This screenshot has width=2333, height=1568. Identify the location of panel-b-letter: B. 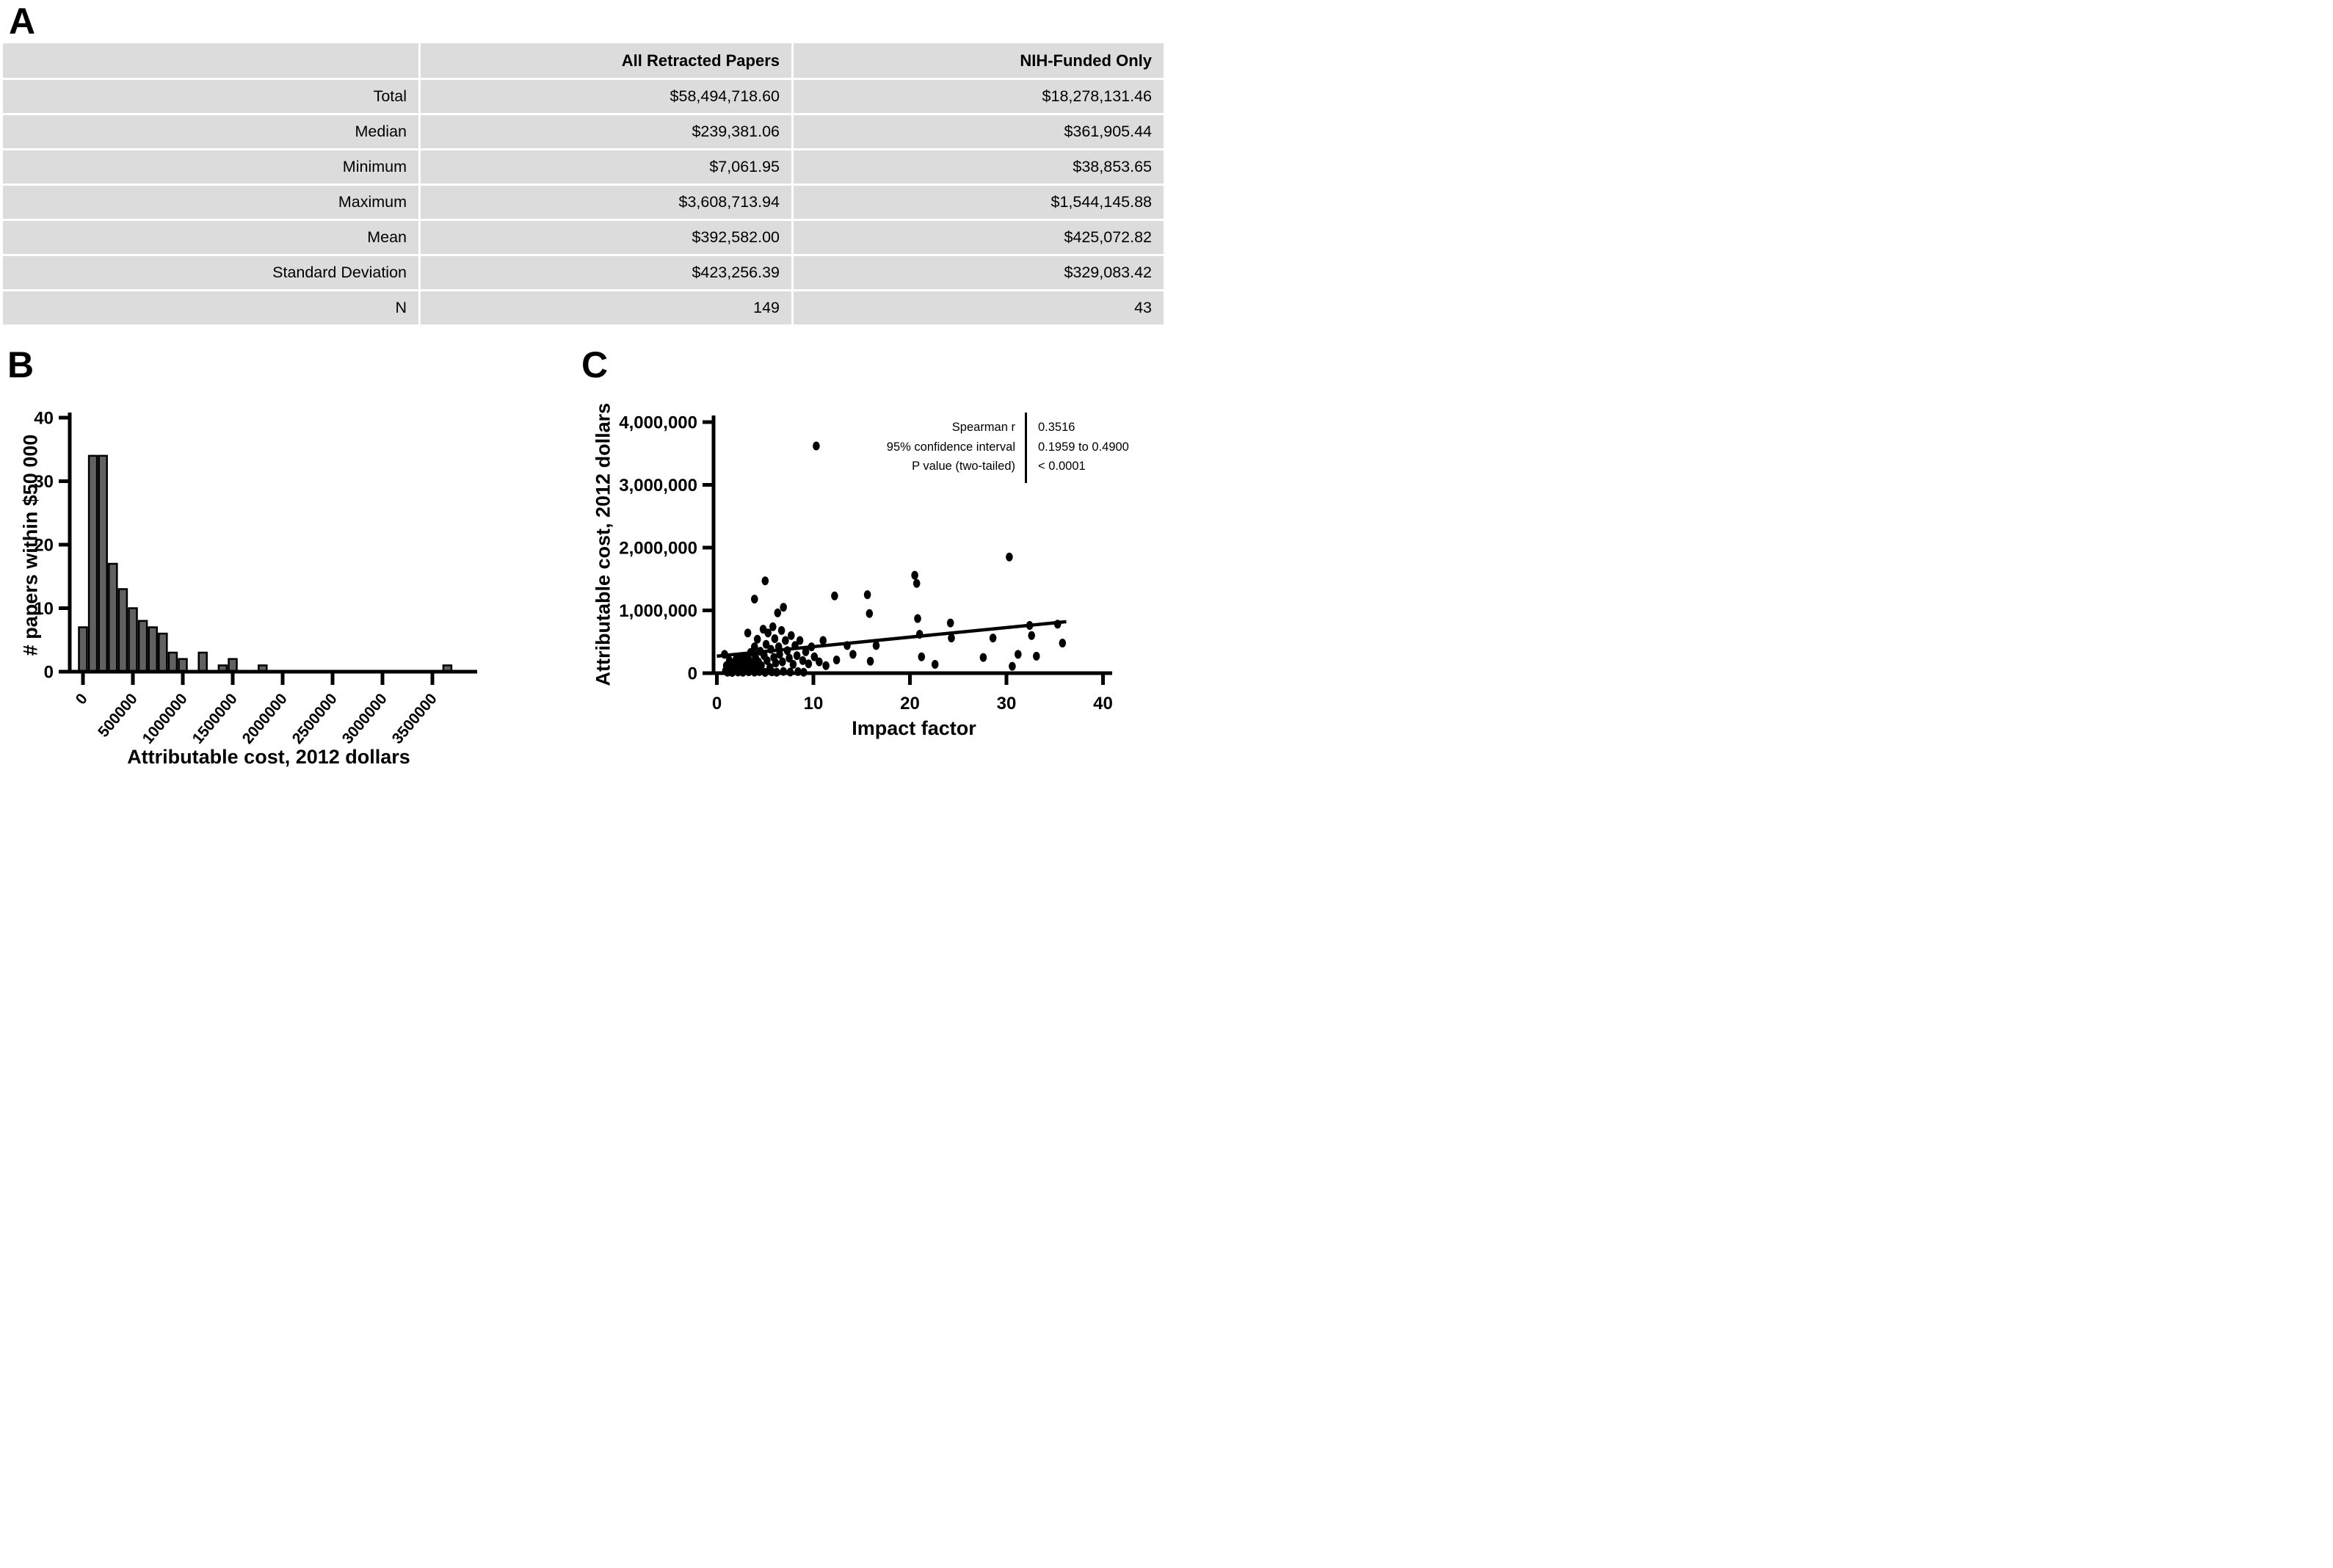
(21, 364).